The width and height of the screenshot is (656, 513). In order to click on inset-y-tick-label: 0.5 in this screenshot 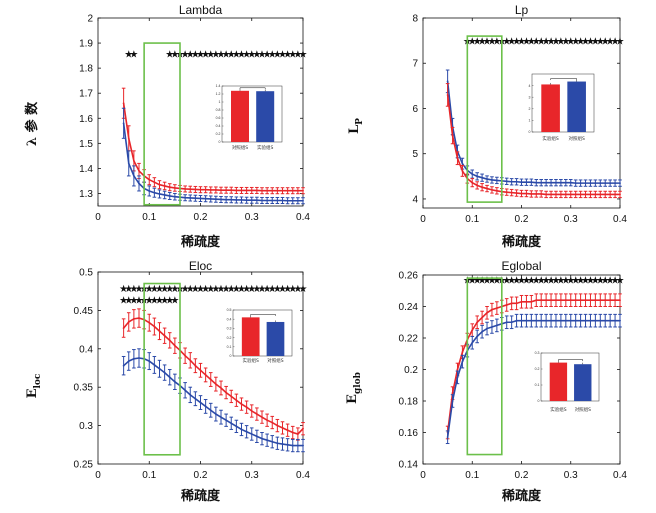, I will do `click(229, 310)`.